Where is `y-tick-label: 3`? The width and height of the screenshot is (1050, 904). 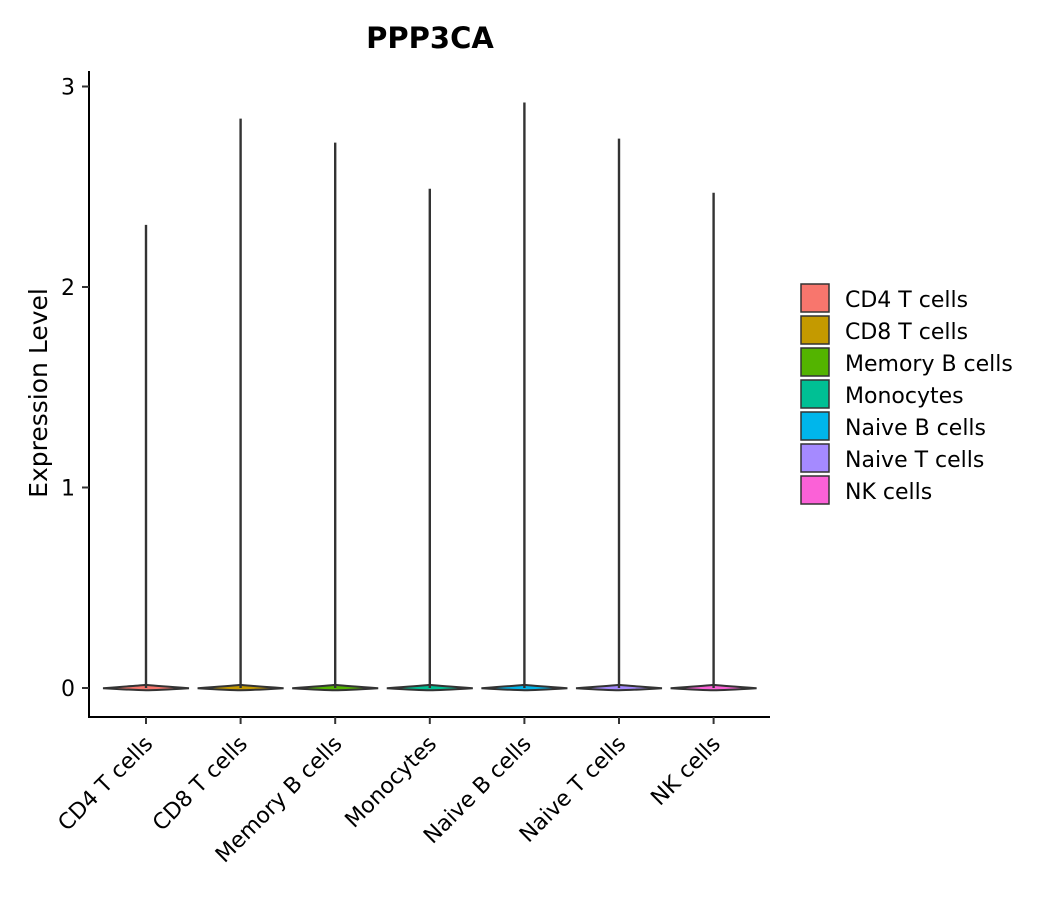 y-tick-label: 3 is located at coordinates (68, 88).